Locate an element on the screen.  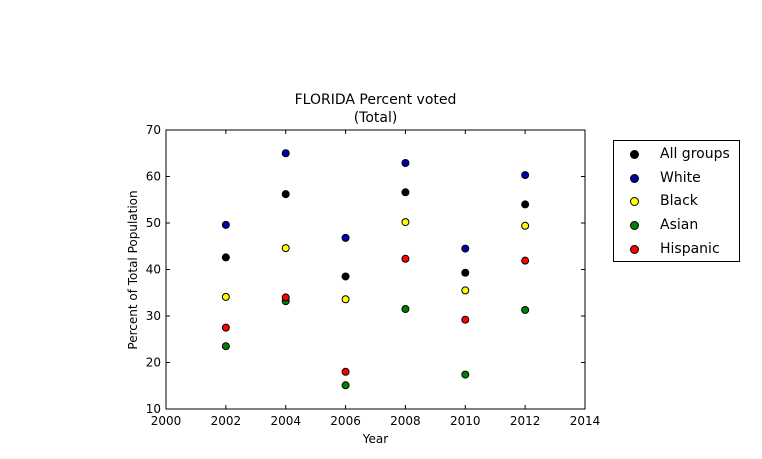
legend-entry: All groups is located at coordinates (676, 154).